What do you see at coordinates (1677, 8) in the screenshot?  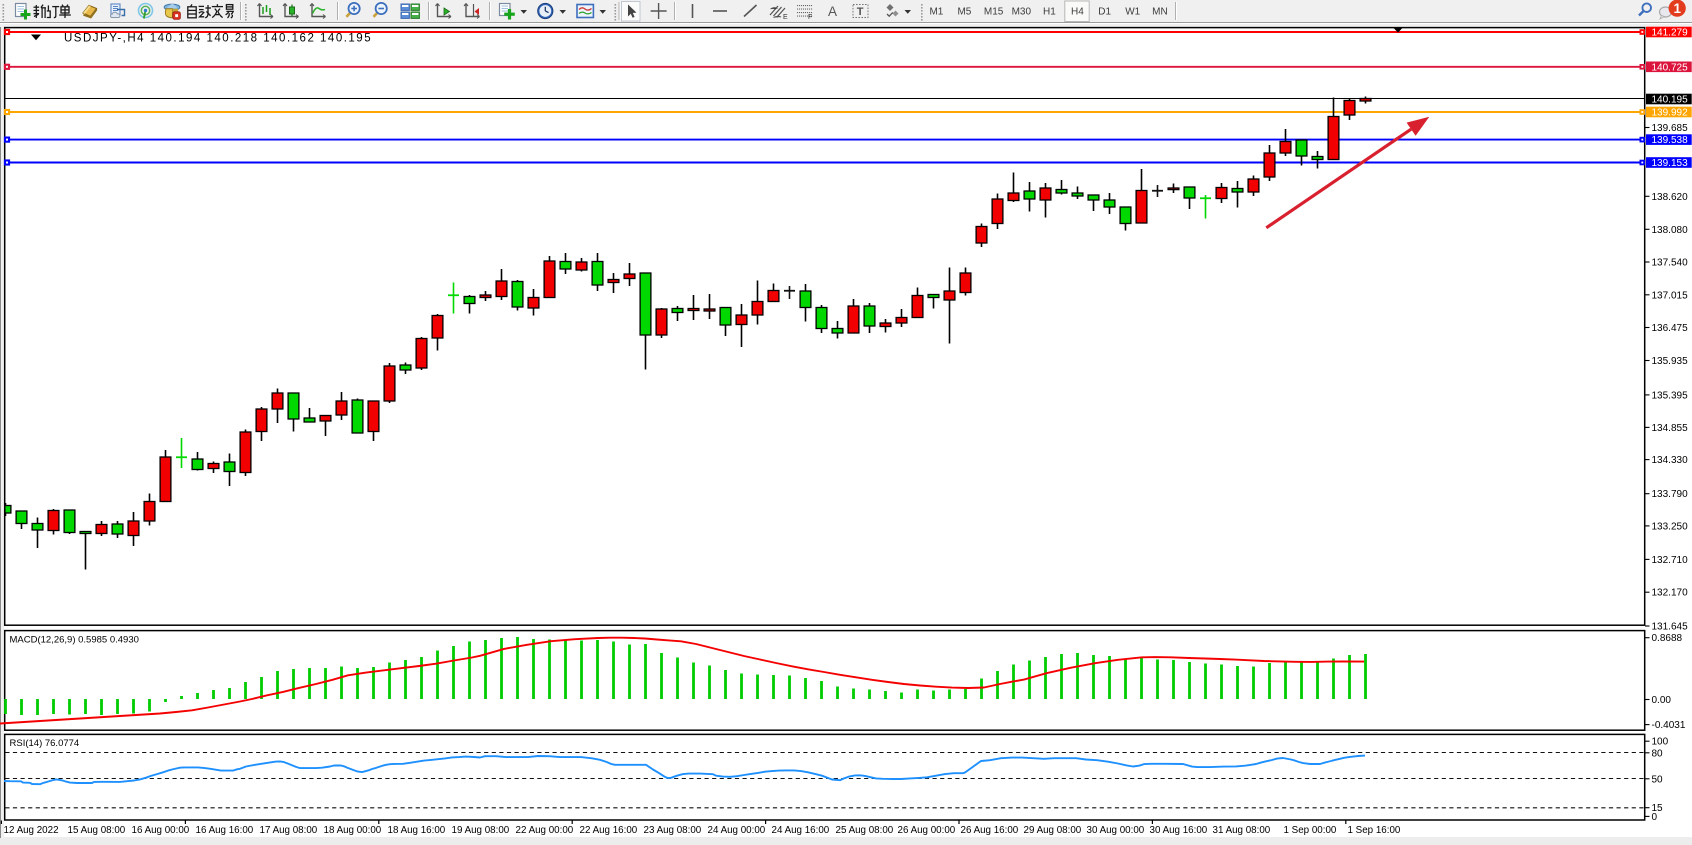 I see `svg-text: 1` at bounding box center [1677, 8].